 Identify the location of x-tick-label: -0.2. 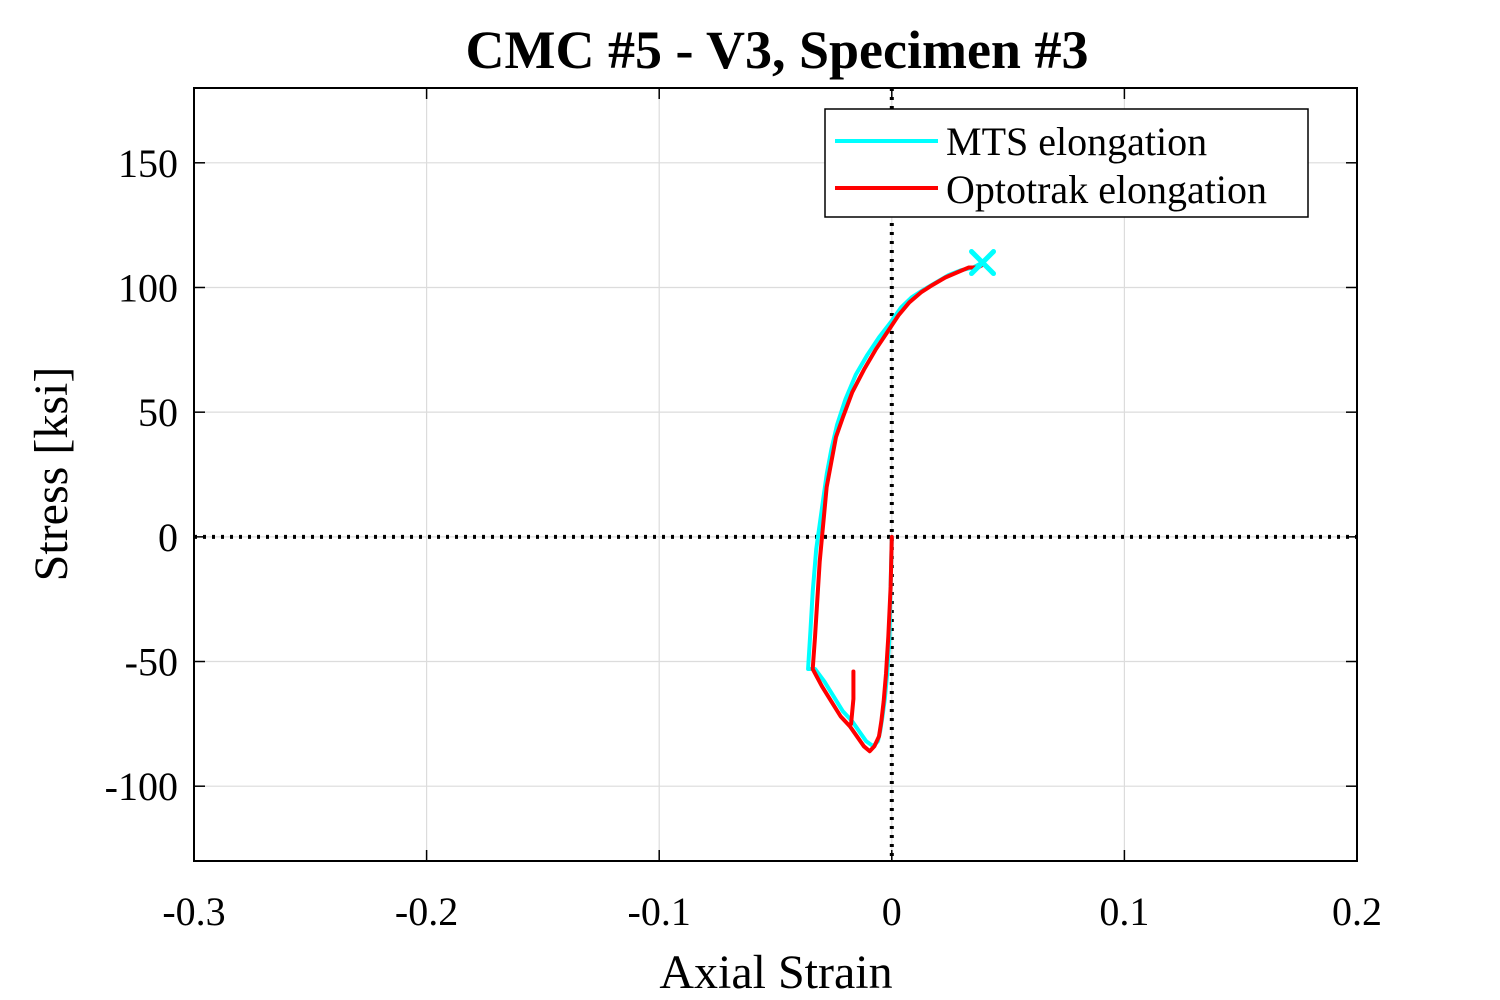
(426, 911).